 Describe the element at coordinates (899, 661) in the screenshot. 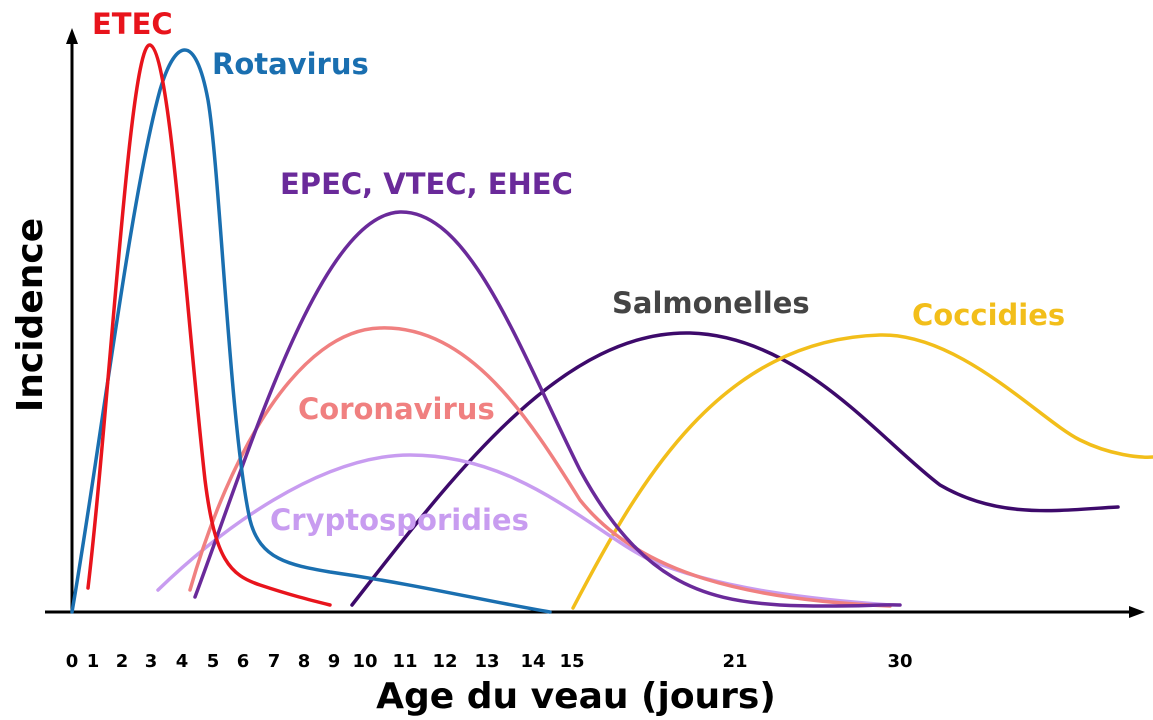

I see `x-tick-label: 30` at that location.